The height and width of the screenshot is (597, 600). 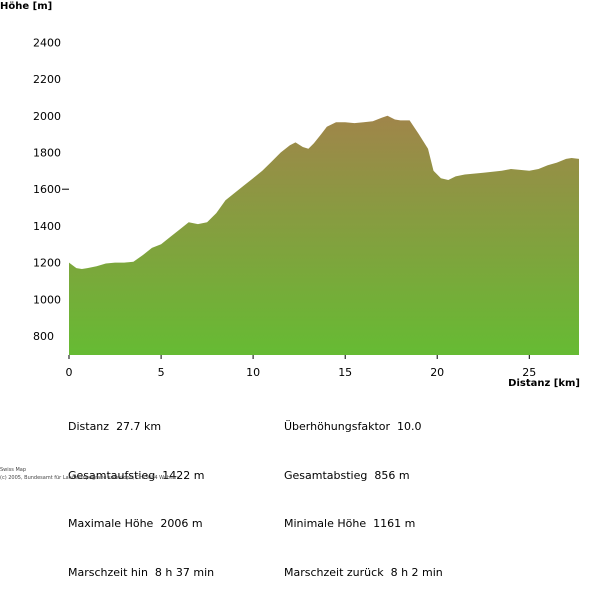 I want to click on stat-value: 10.0, so click(x=409, y=426).